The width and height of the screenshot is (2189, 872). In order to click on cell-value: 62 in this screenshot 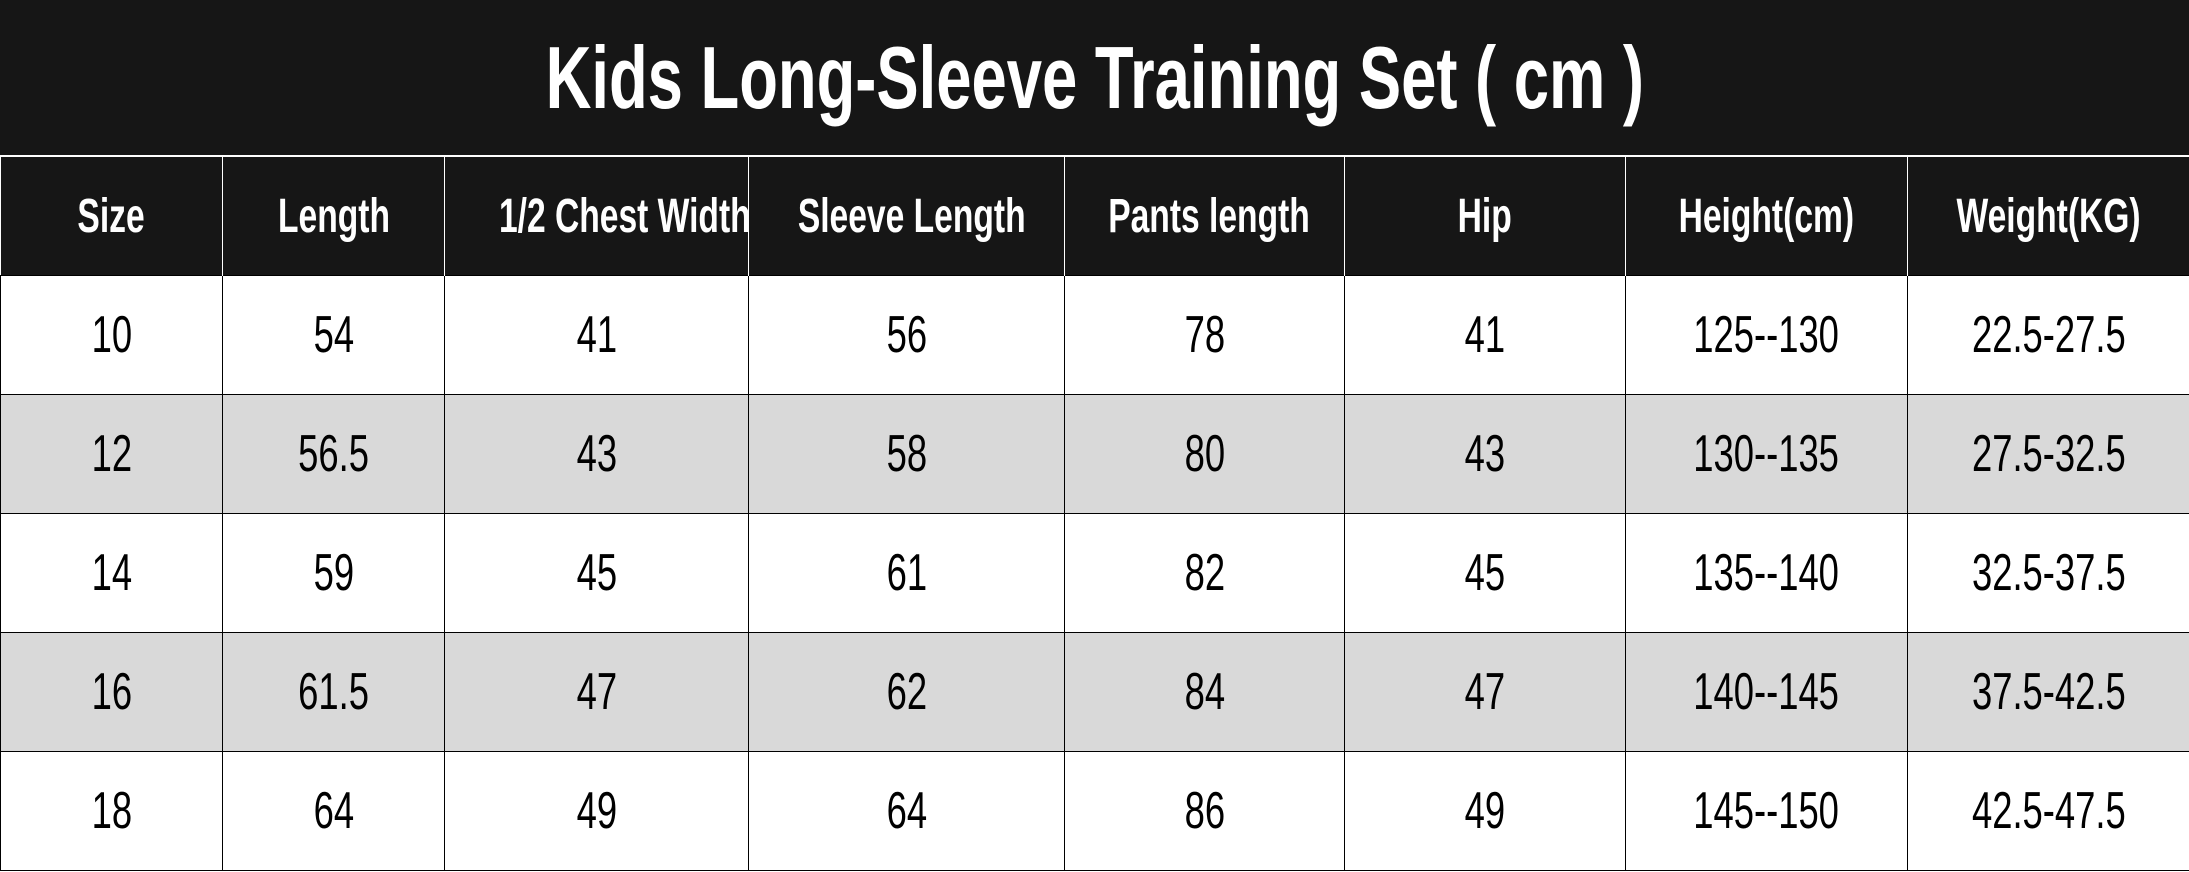, I will do `click(906, 692)`.